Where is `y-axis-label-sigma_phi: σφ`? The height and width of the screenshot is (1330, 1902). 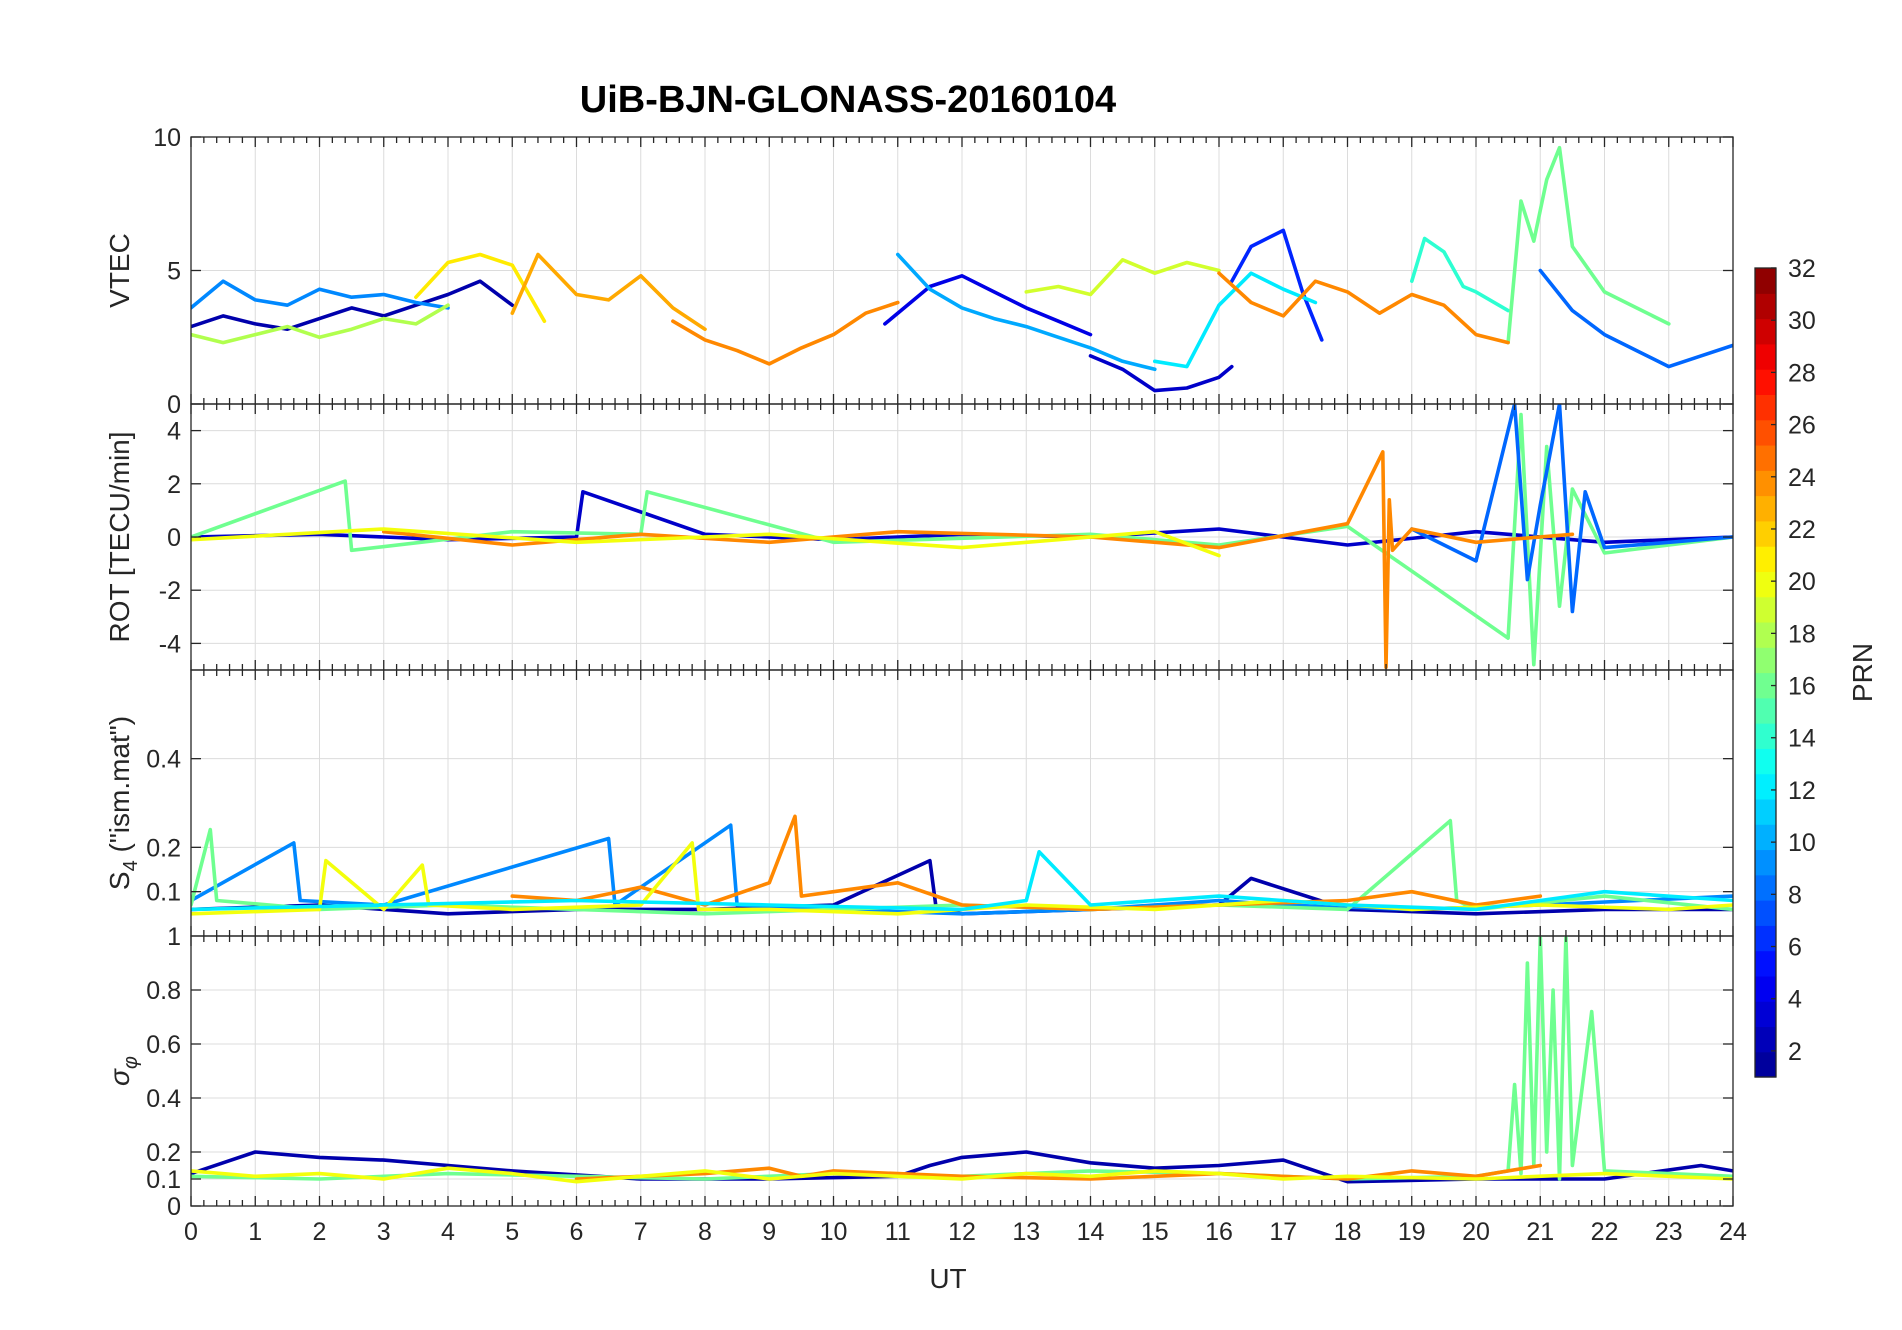 y-axis-label-sigma_phi: σφ is located at coordinates (123, 1071).